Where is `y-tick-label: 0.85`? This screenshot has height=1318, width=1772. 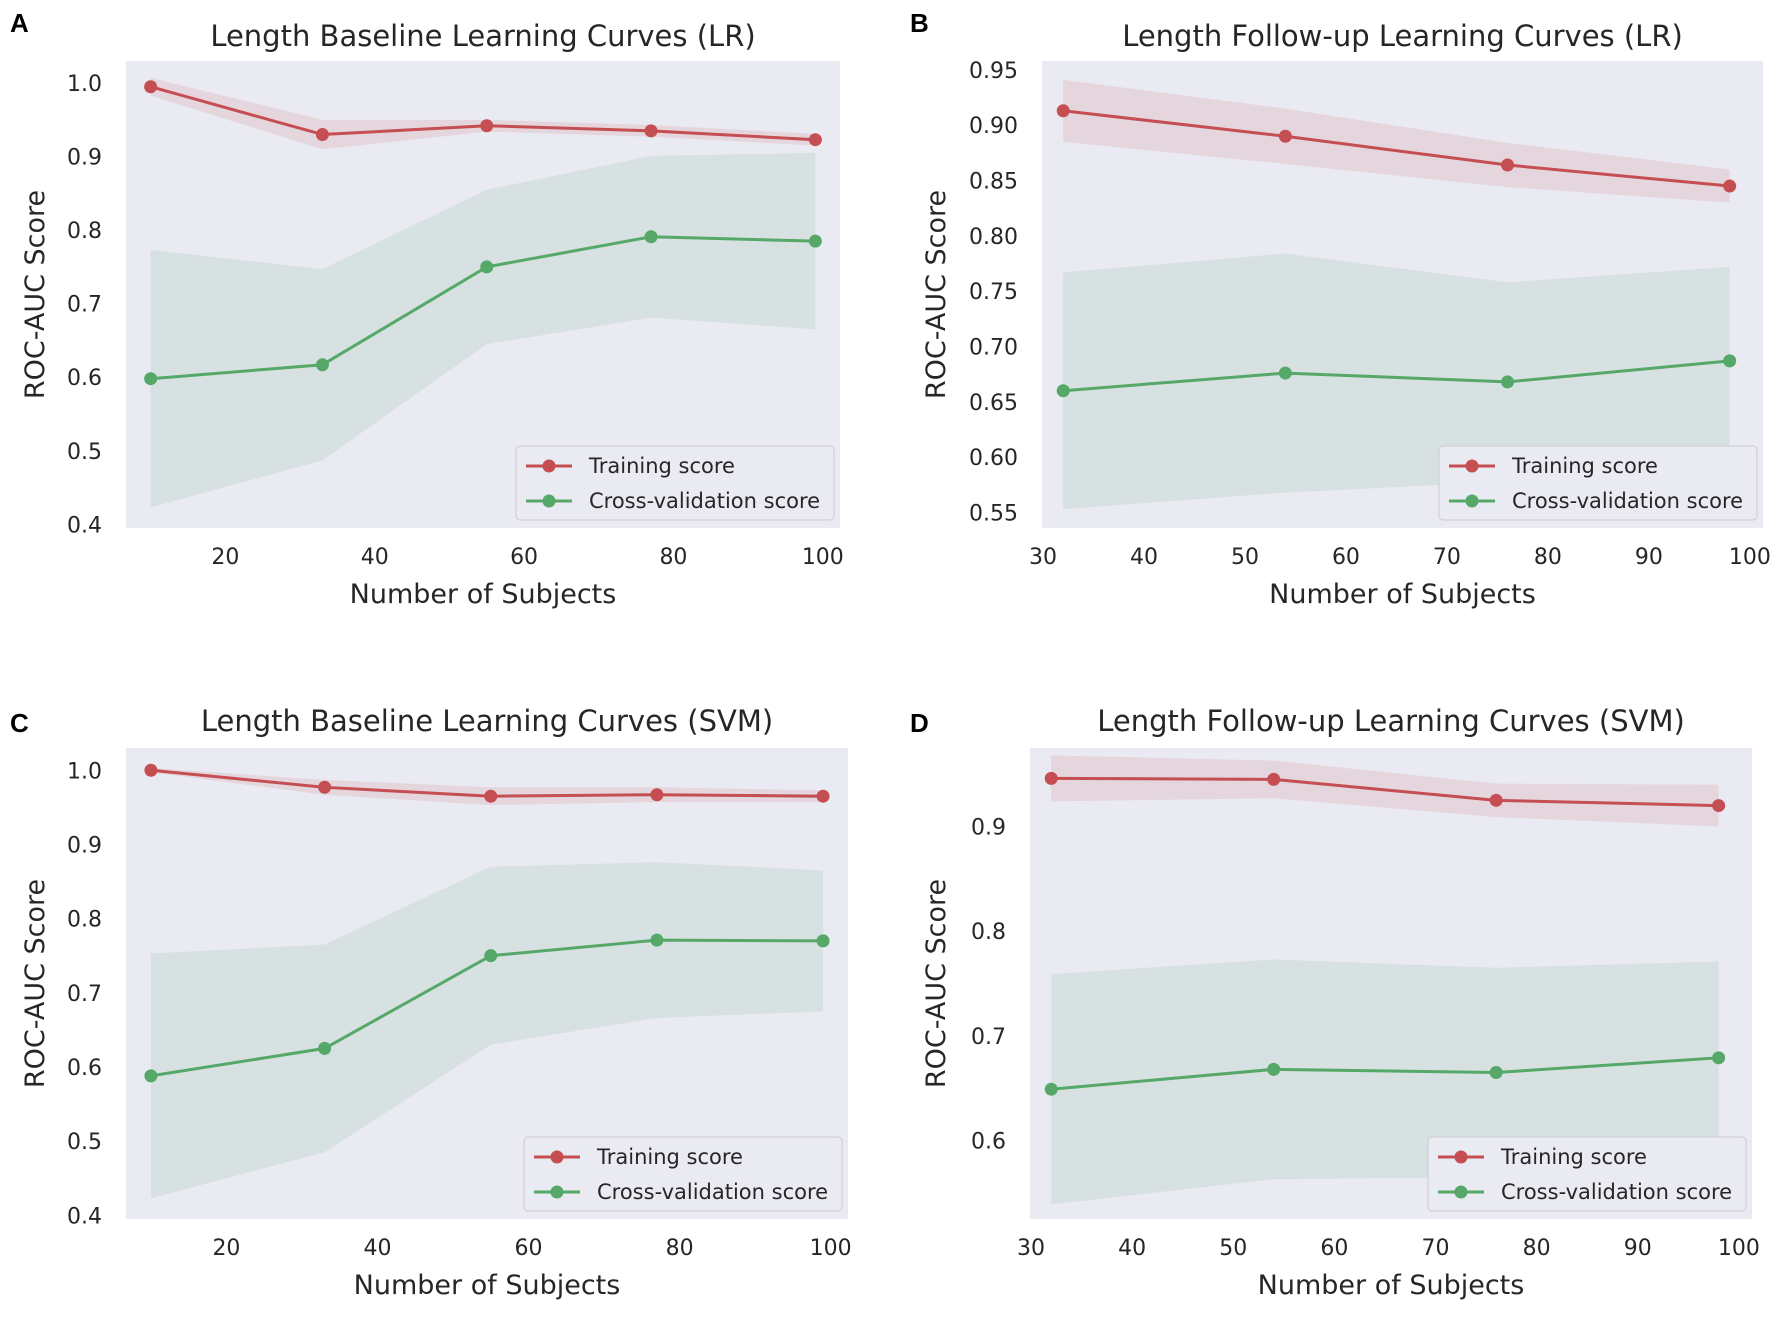 y-tick-label: 0.85 is located at coordinates (993, 182).